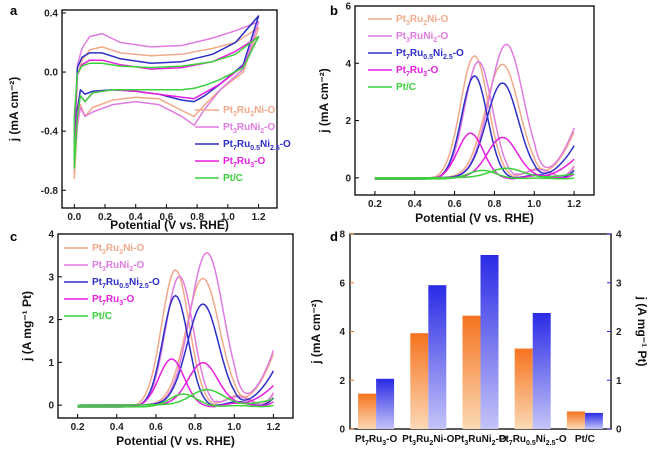  What do you see at coordinates (50, 132) in the screenshot?
I see `panel-a-ytick-label: -0.4` at bounding box center [50, 132].